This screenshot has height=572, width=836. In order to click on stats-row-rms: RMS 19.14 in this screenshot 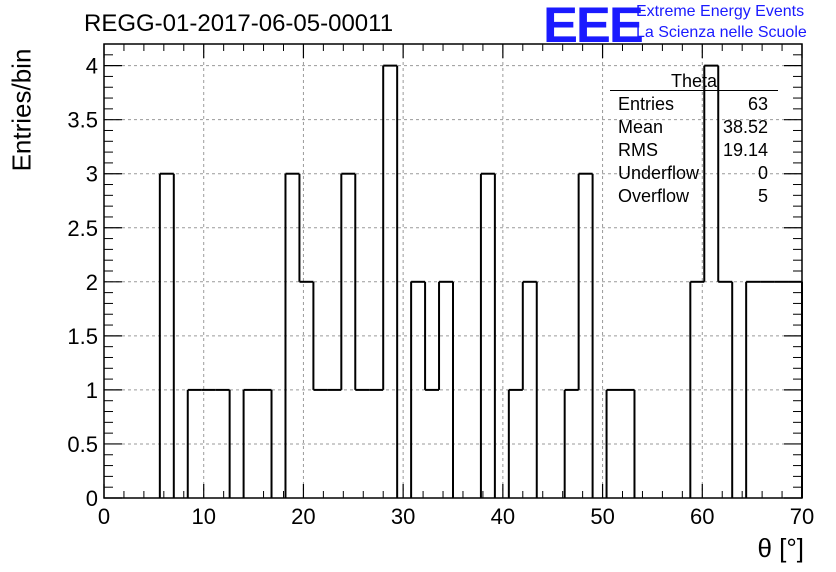, I will do `click(694, 150)`.